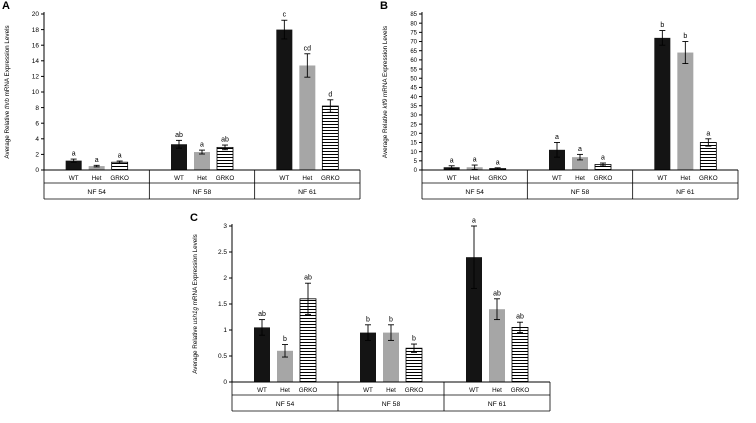 Image resolution: width=756 pixels, height=423 pixels. Describe the element at coordinates (413, 43) in the screenshot. I see `y-tick-label: 70` at that location.